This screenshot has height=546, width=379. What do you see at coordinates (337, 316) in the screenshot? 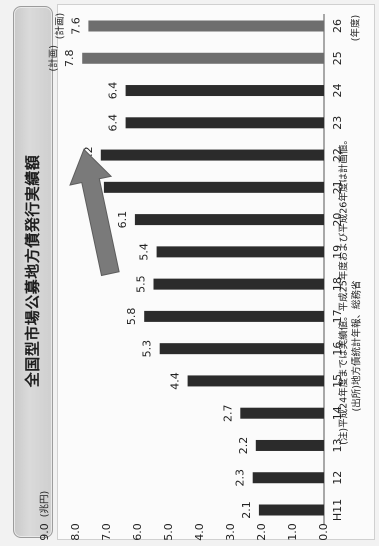
I see `category-label: 17` at bounding box center [337, 316].